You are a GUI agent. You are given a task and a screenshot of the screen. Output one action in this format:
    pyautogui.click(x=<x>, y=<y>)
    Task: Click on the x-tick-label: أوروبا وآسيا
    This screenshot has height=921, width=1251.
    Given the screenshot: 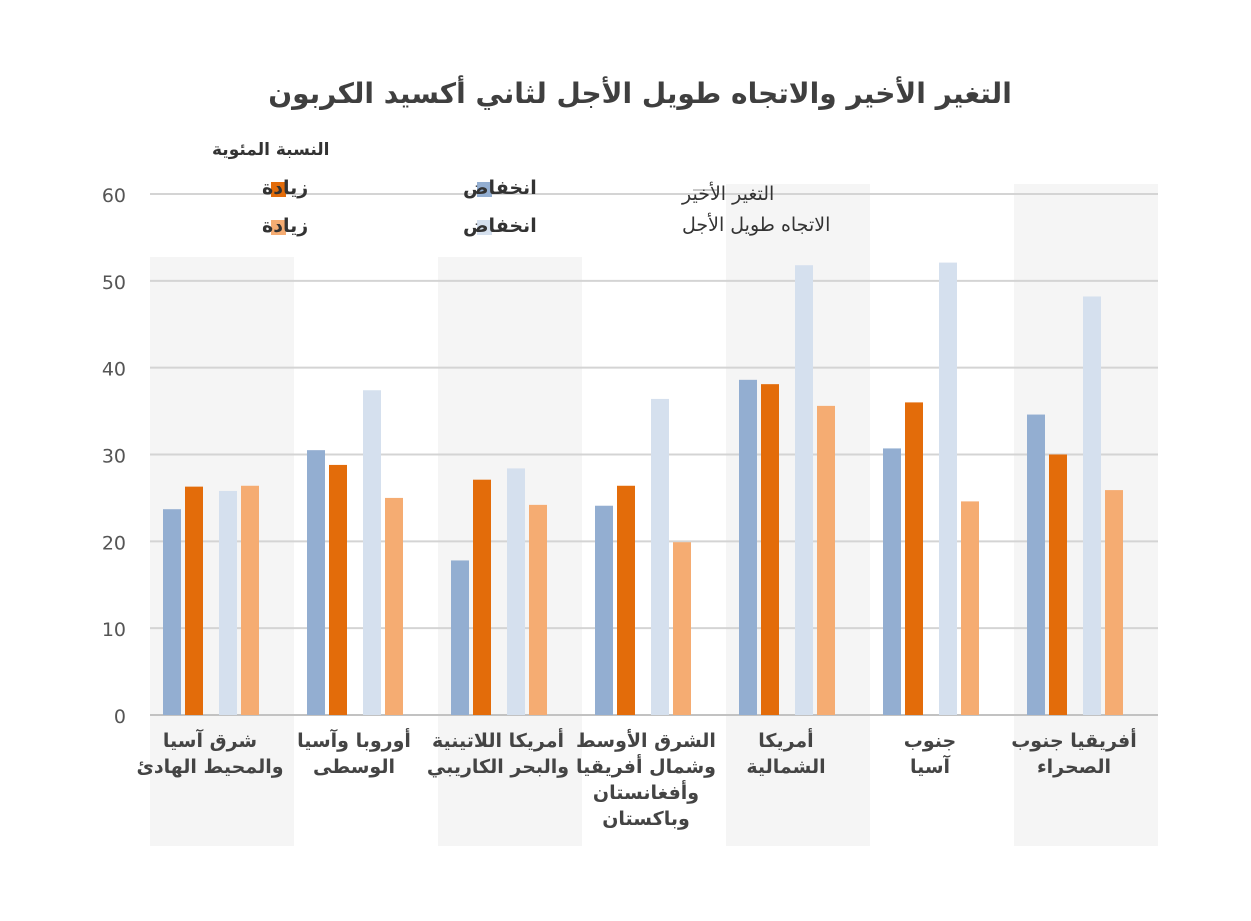 What is the action you would take?
    pyautogui.click(x=354, y=740)
    